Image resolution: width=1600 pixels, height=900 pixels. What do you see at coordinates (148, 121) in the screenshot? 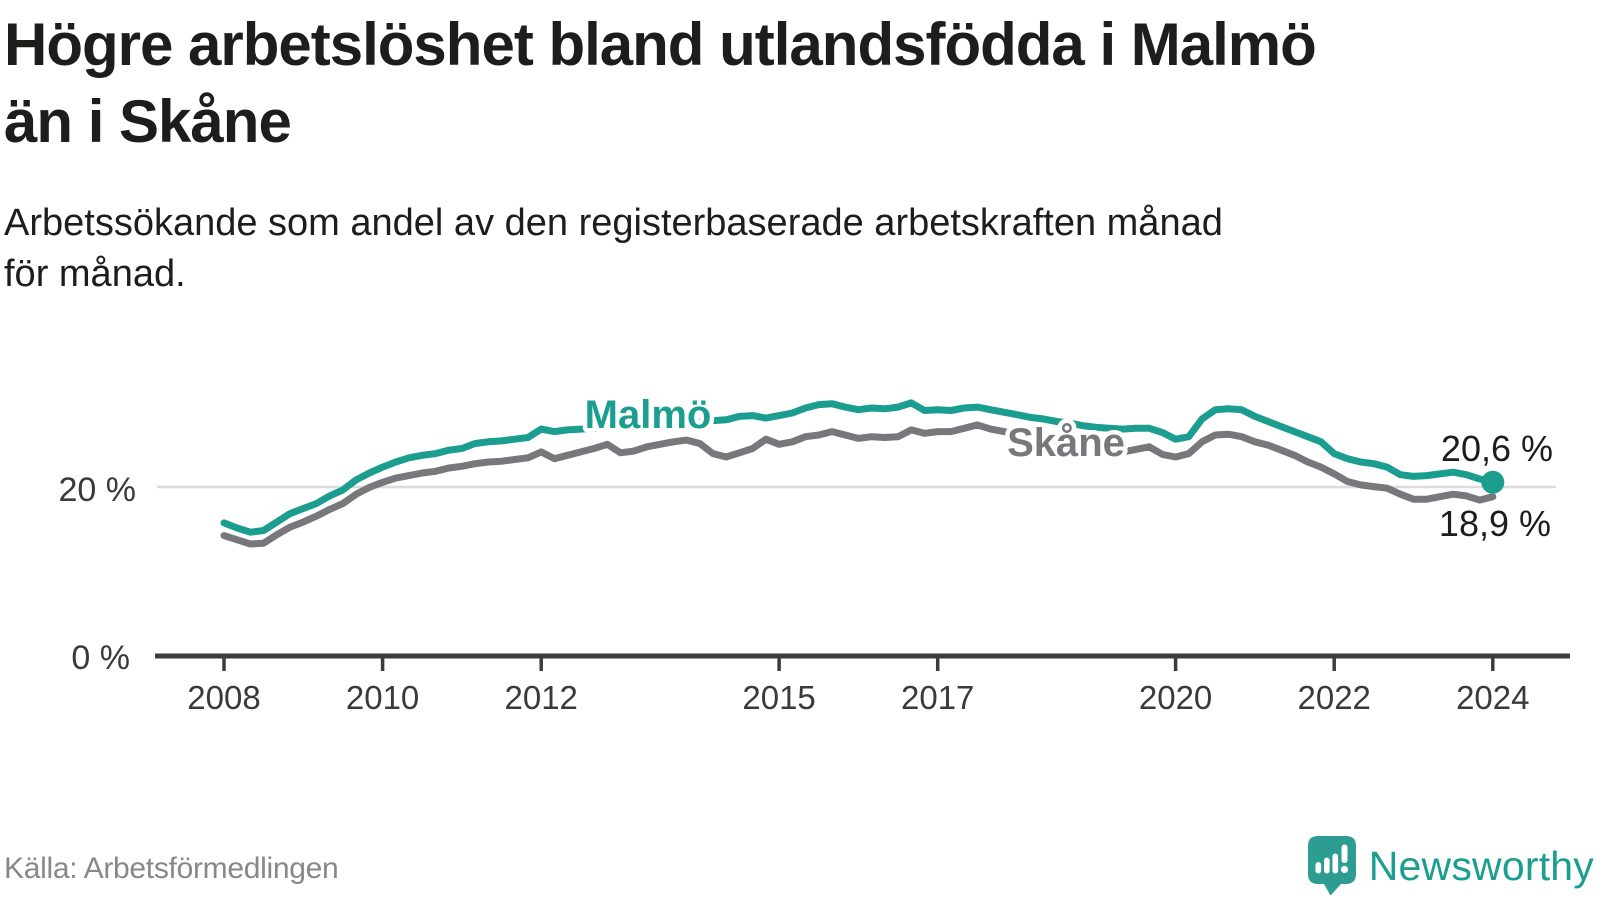
I see `title-line-2: än i Skåne` at bounding box center [148, 121].